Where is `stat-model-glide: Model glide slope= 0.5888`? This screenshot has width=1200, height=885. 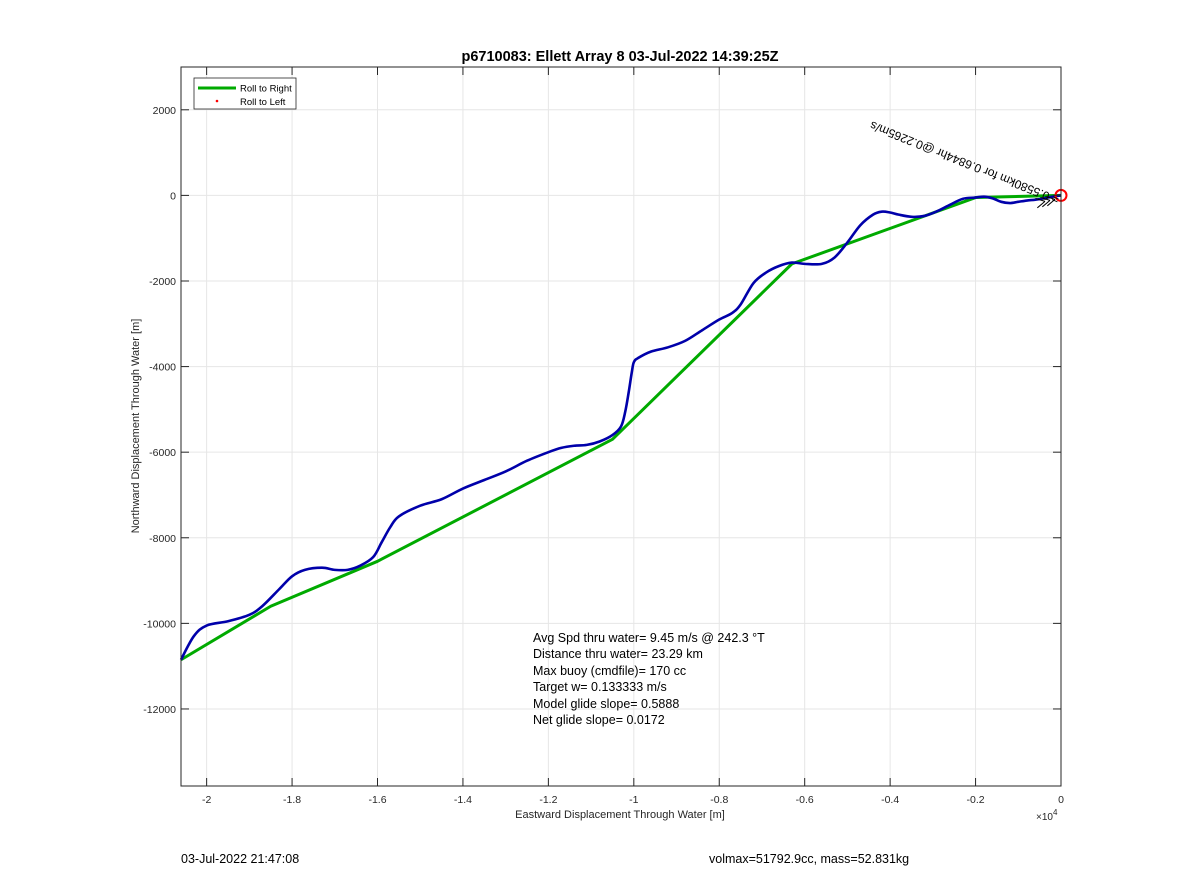
stat-model-glide: Model glide slope= 0.5888 is located at coordinates (606, 703).